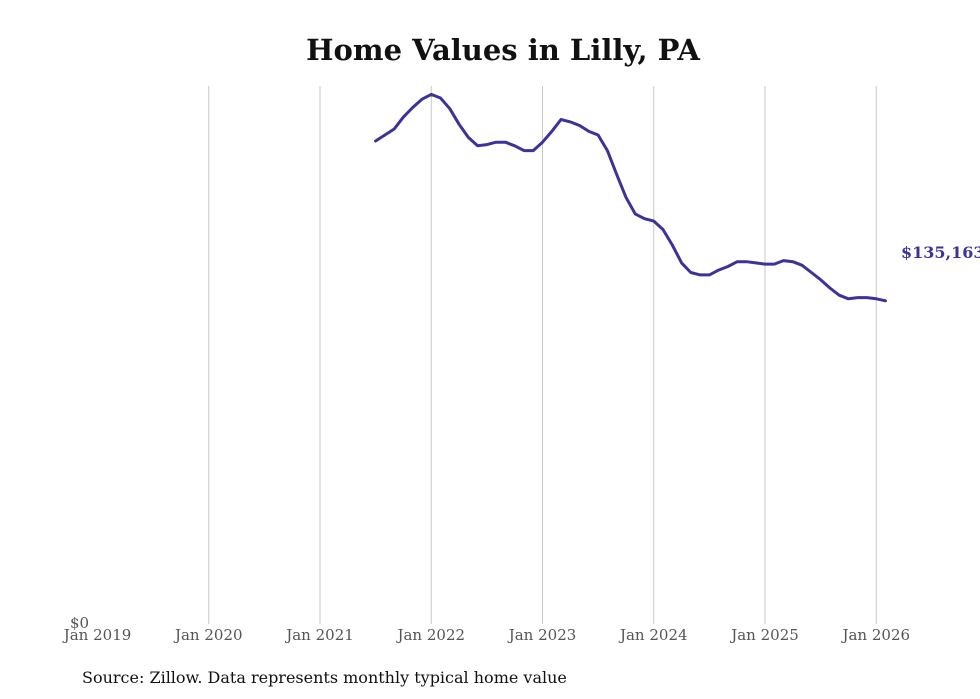 The image size is (980, 699). Describe the element at coordinates (208, 635) in the screenshot. I see `x-tick-label: Jan 2020` at that location.